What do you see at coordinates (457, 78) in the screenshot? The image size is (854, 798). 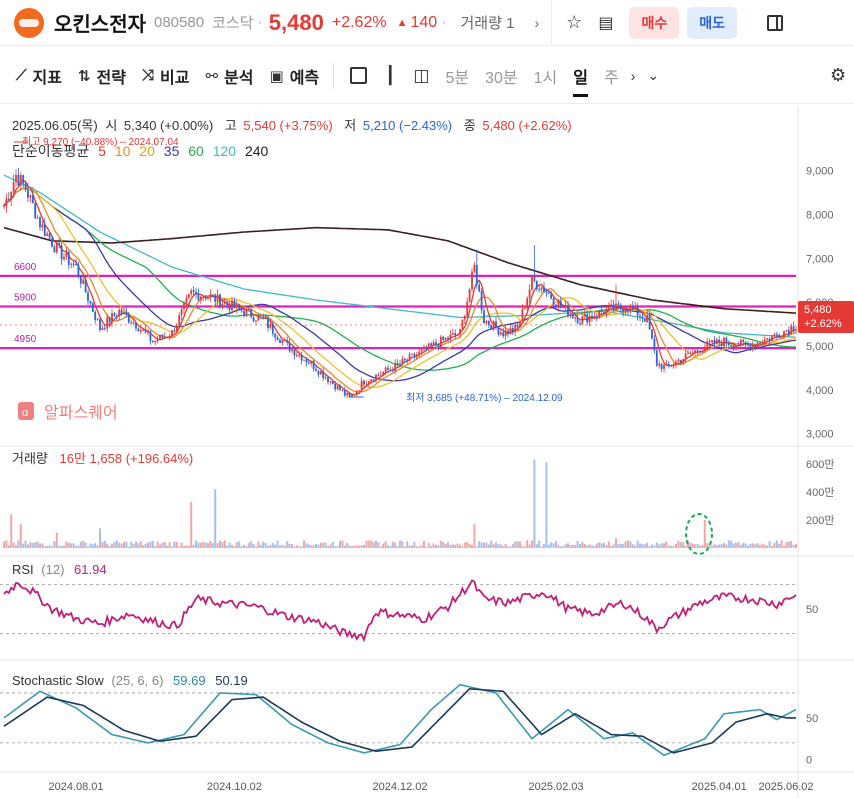 I see `timeframe-5min: 5분` at bounding box center [457, 78].